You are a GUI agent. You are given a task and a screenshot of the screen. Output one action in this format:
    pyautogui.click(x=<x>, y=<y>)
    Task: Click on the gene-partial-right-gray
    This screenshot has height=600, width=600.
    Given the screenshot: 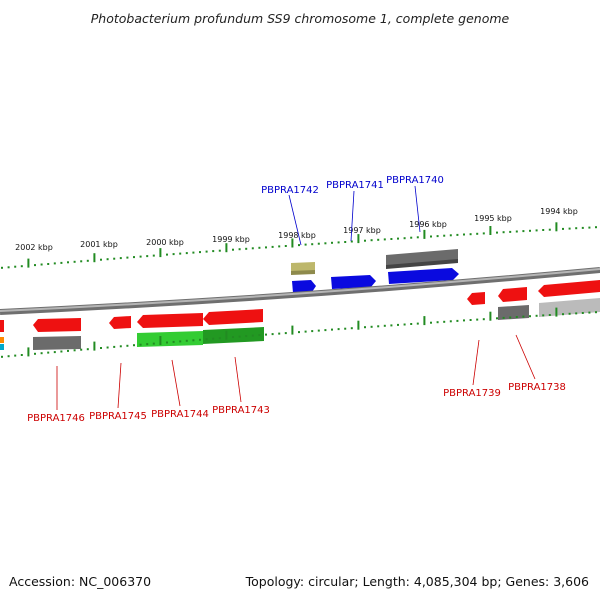 What is the action you would take?
    pyautogui.click(x=569, y=307)
    